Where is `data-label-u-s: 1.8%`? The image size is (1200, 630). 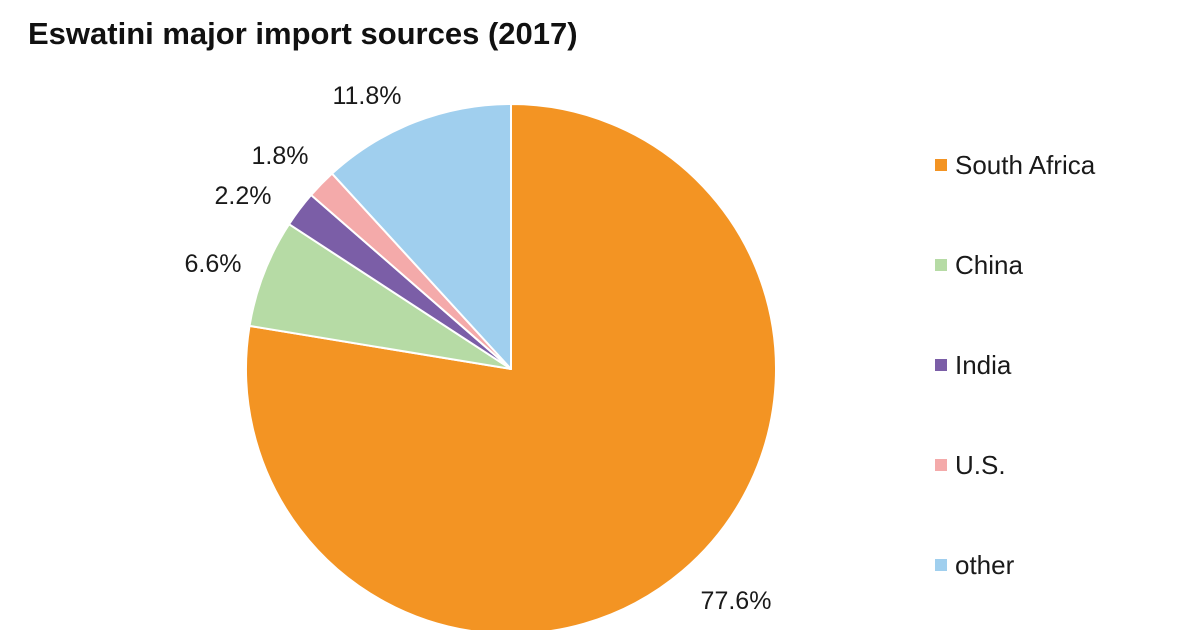 data-label-u-s: 1.8% is located at coordinates (280, 156).